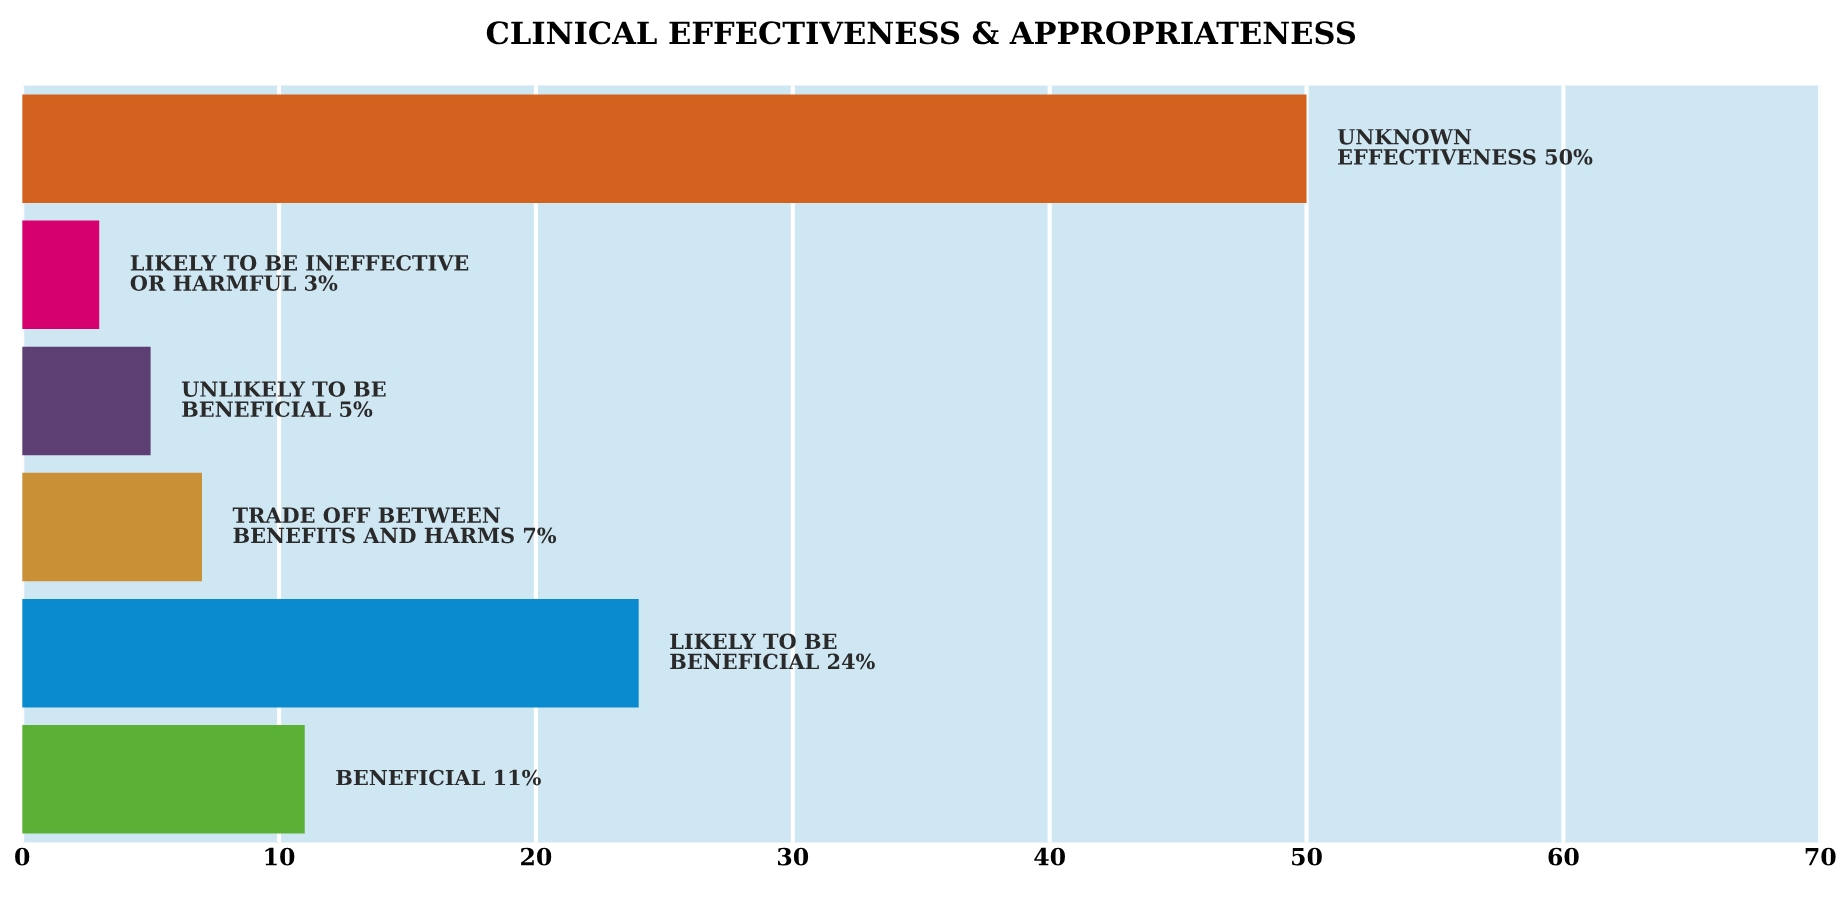 This screenshot has width=1848, height=901. I want to click on x-tick-label: 60, so click(1563, 856).